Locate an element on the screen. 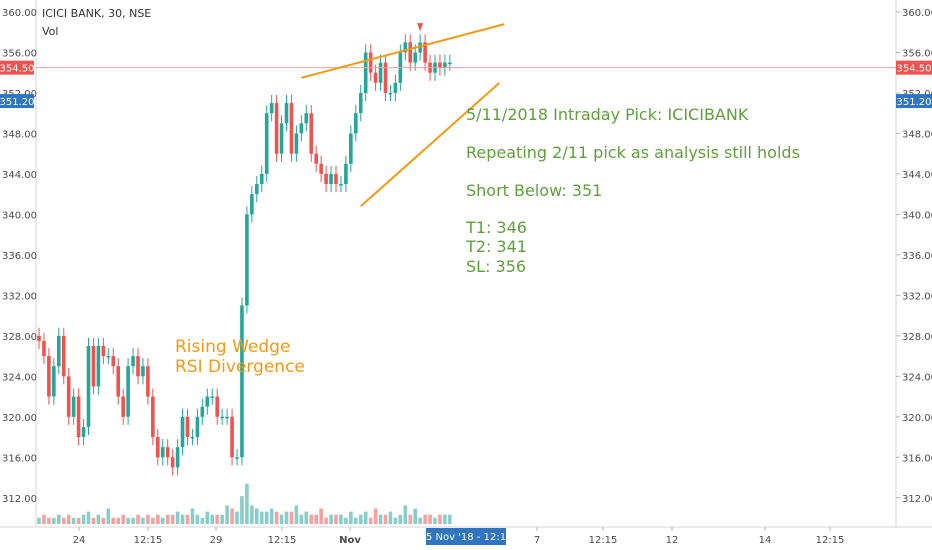 The width and height of the screenshot is (932, 550). y-tick-label-right: 356.00 is located at coordinates (917, 53).